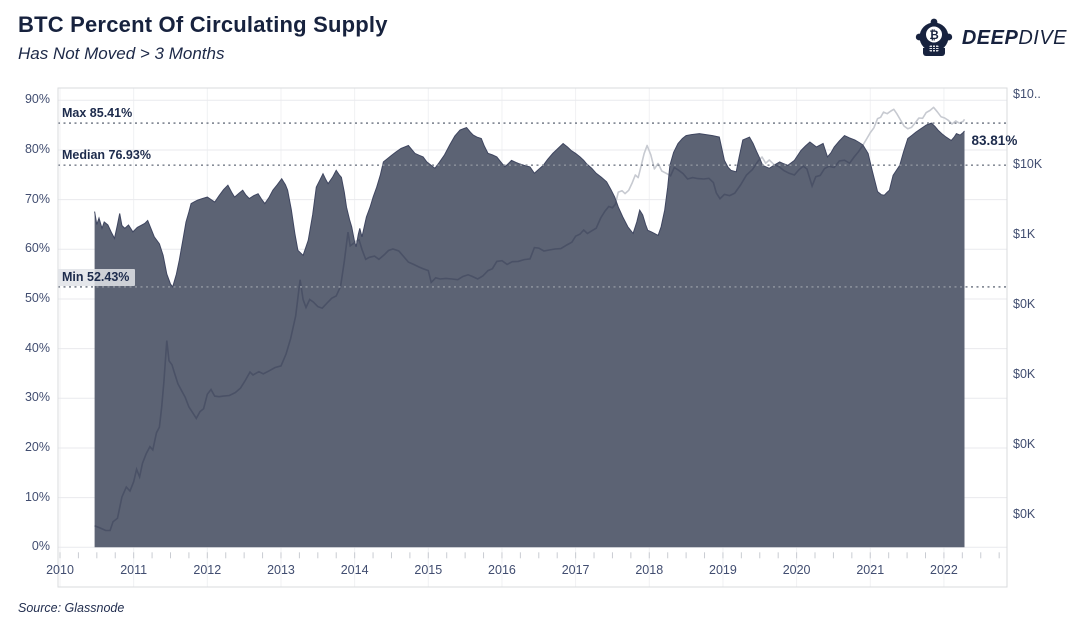  Describe the element at coordinates (60, 570) in the screenshot. I see `x-axis-tick-label: 2010` at that location.